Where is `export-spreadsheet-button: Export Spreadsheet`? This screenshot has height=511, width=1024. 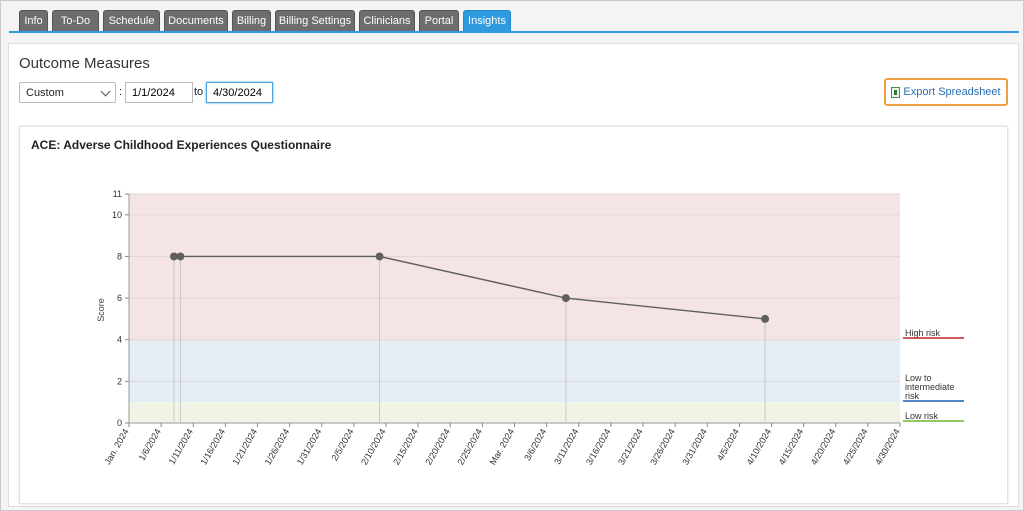
export-spreadsheet-button: Export Spreadsheet is located at coordinates (946, 92).